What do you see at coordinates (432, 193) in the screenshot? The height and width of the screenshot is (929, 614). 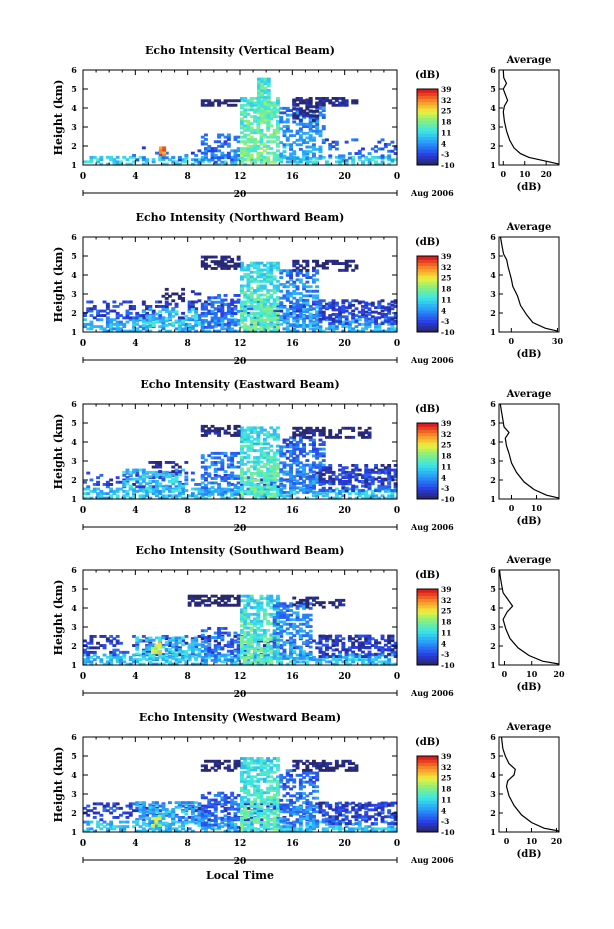 I see `date-label: Aug 2006` at bounding box center [432, 193].